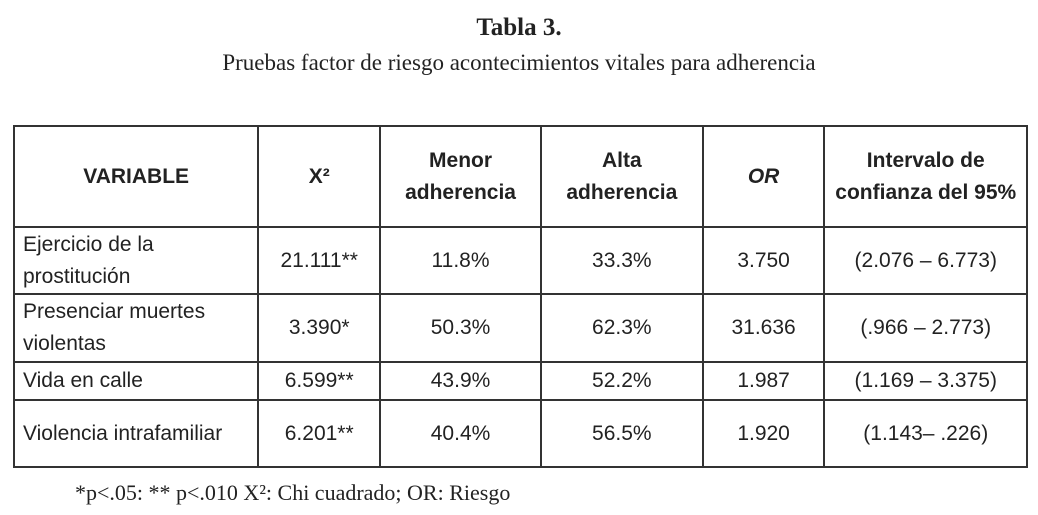 The image size is (1038, 515). Describe the element at coordinates (319, 260) in the screenshot. I see `table-cell: 21.111**` at that location.